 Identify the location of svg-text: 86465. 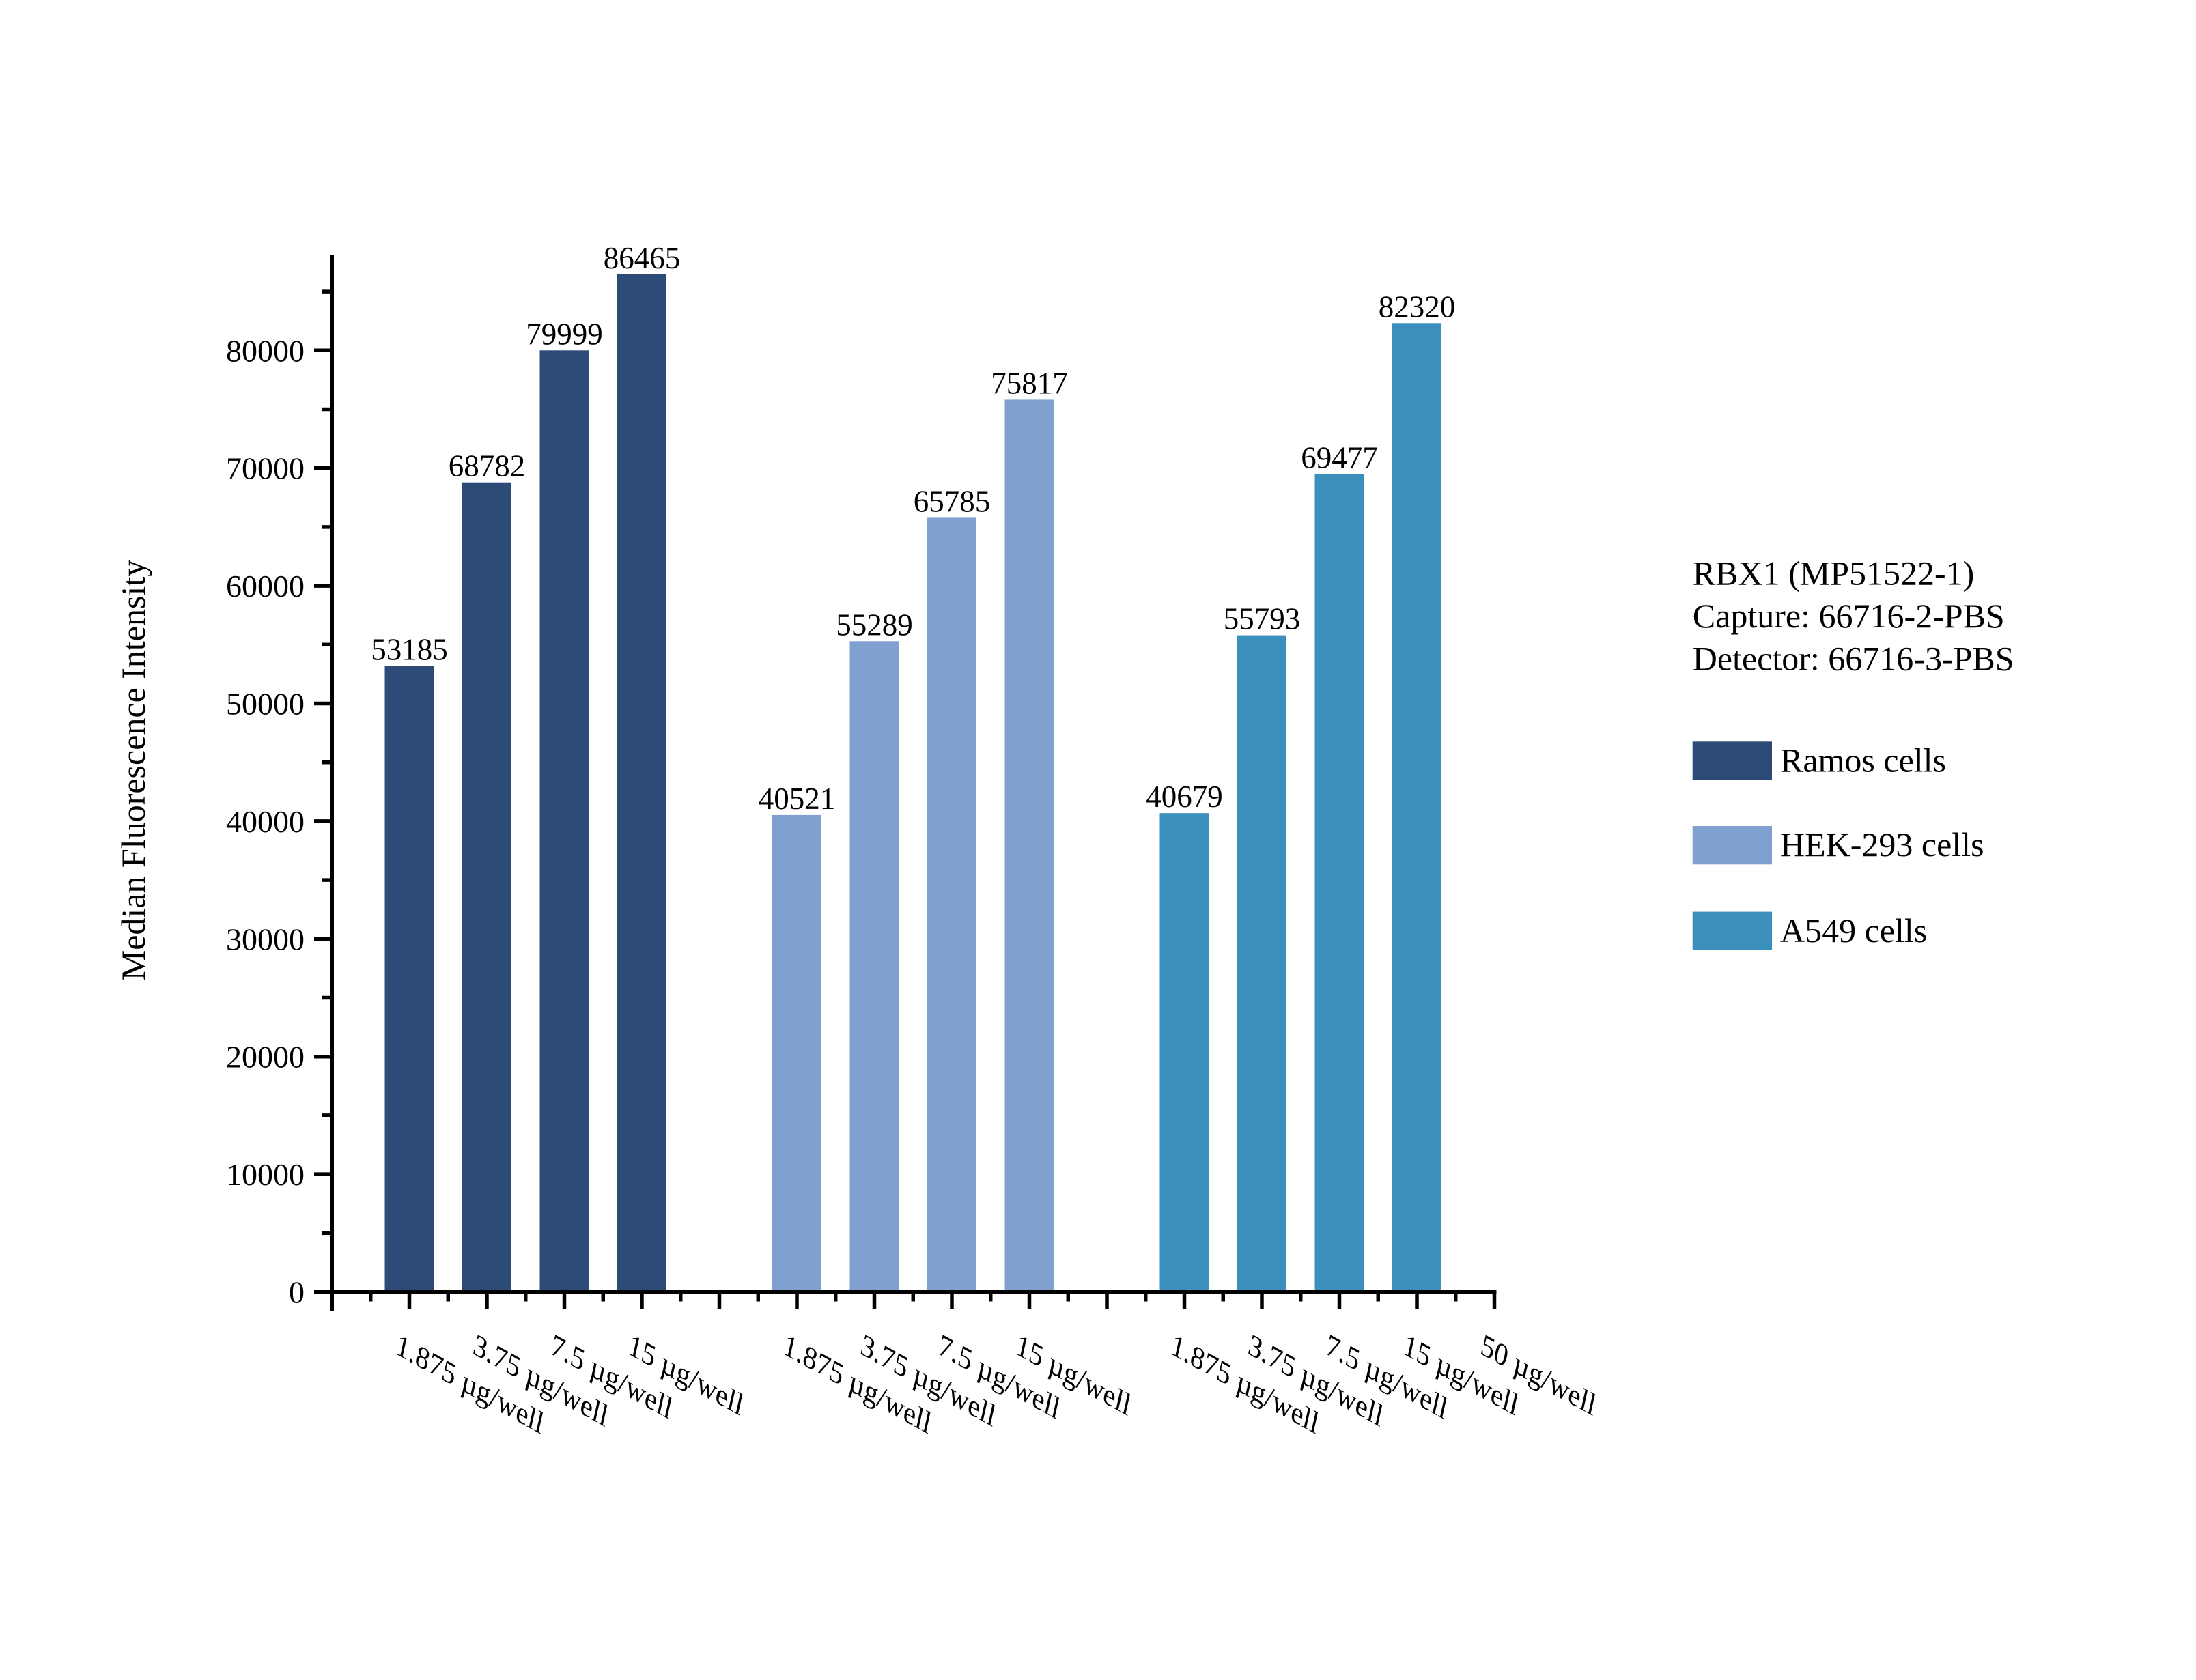
(642, 258).